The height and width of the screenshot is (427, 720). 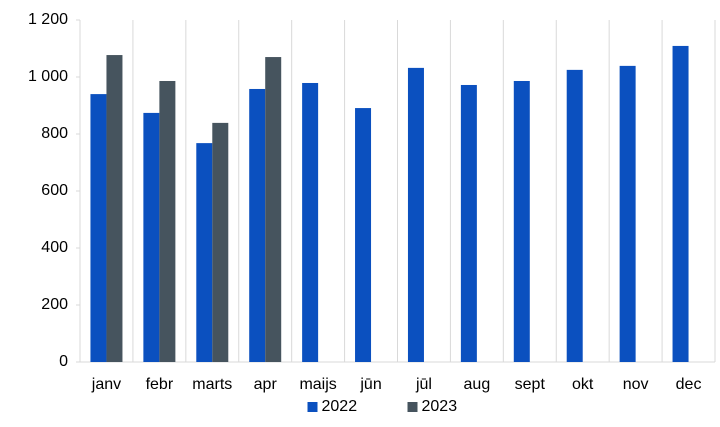 What do you see at coordinates (636, 384) in the screenshot?
I see `x-tick-label: nov` at bounding box center [636, 384].